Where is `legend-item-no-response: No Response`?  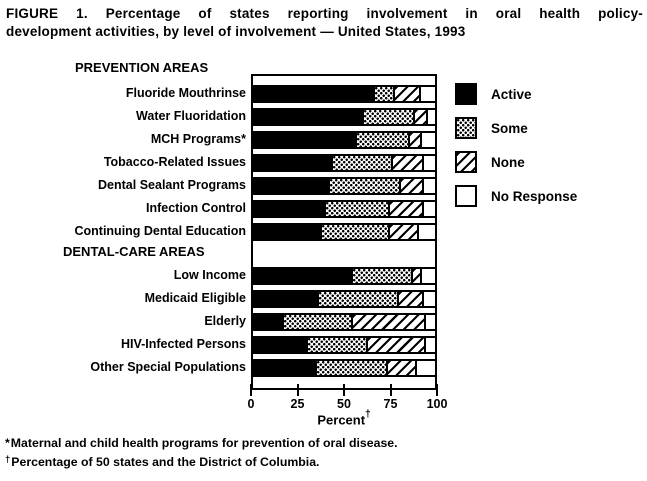 legend-item-no-response: No Response is located at coordinates (516, 196).